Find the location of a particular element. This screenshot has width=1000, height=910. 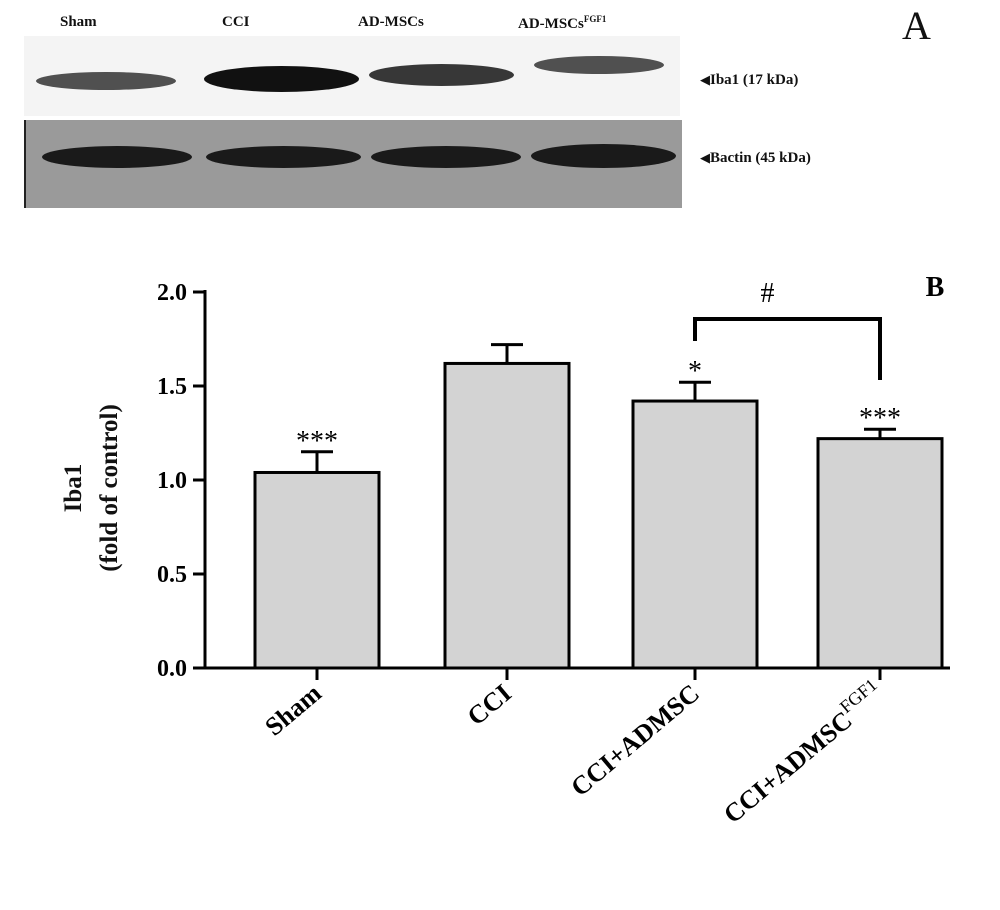

y-tick-label: 1.0 is located at coordinates (172, 481).